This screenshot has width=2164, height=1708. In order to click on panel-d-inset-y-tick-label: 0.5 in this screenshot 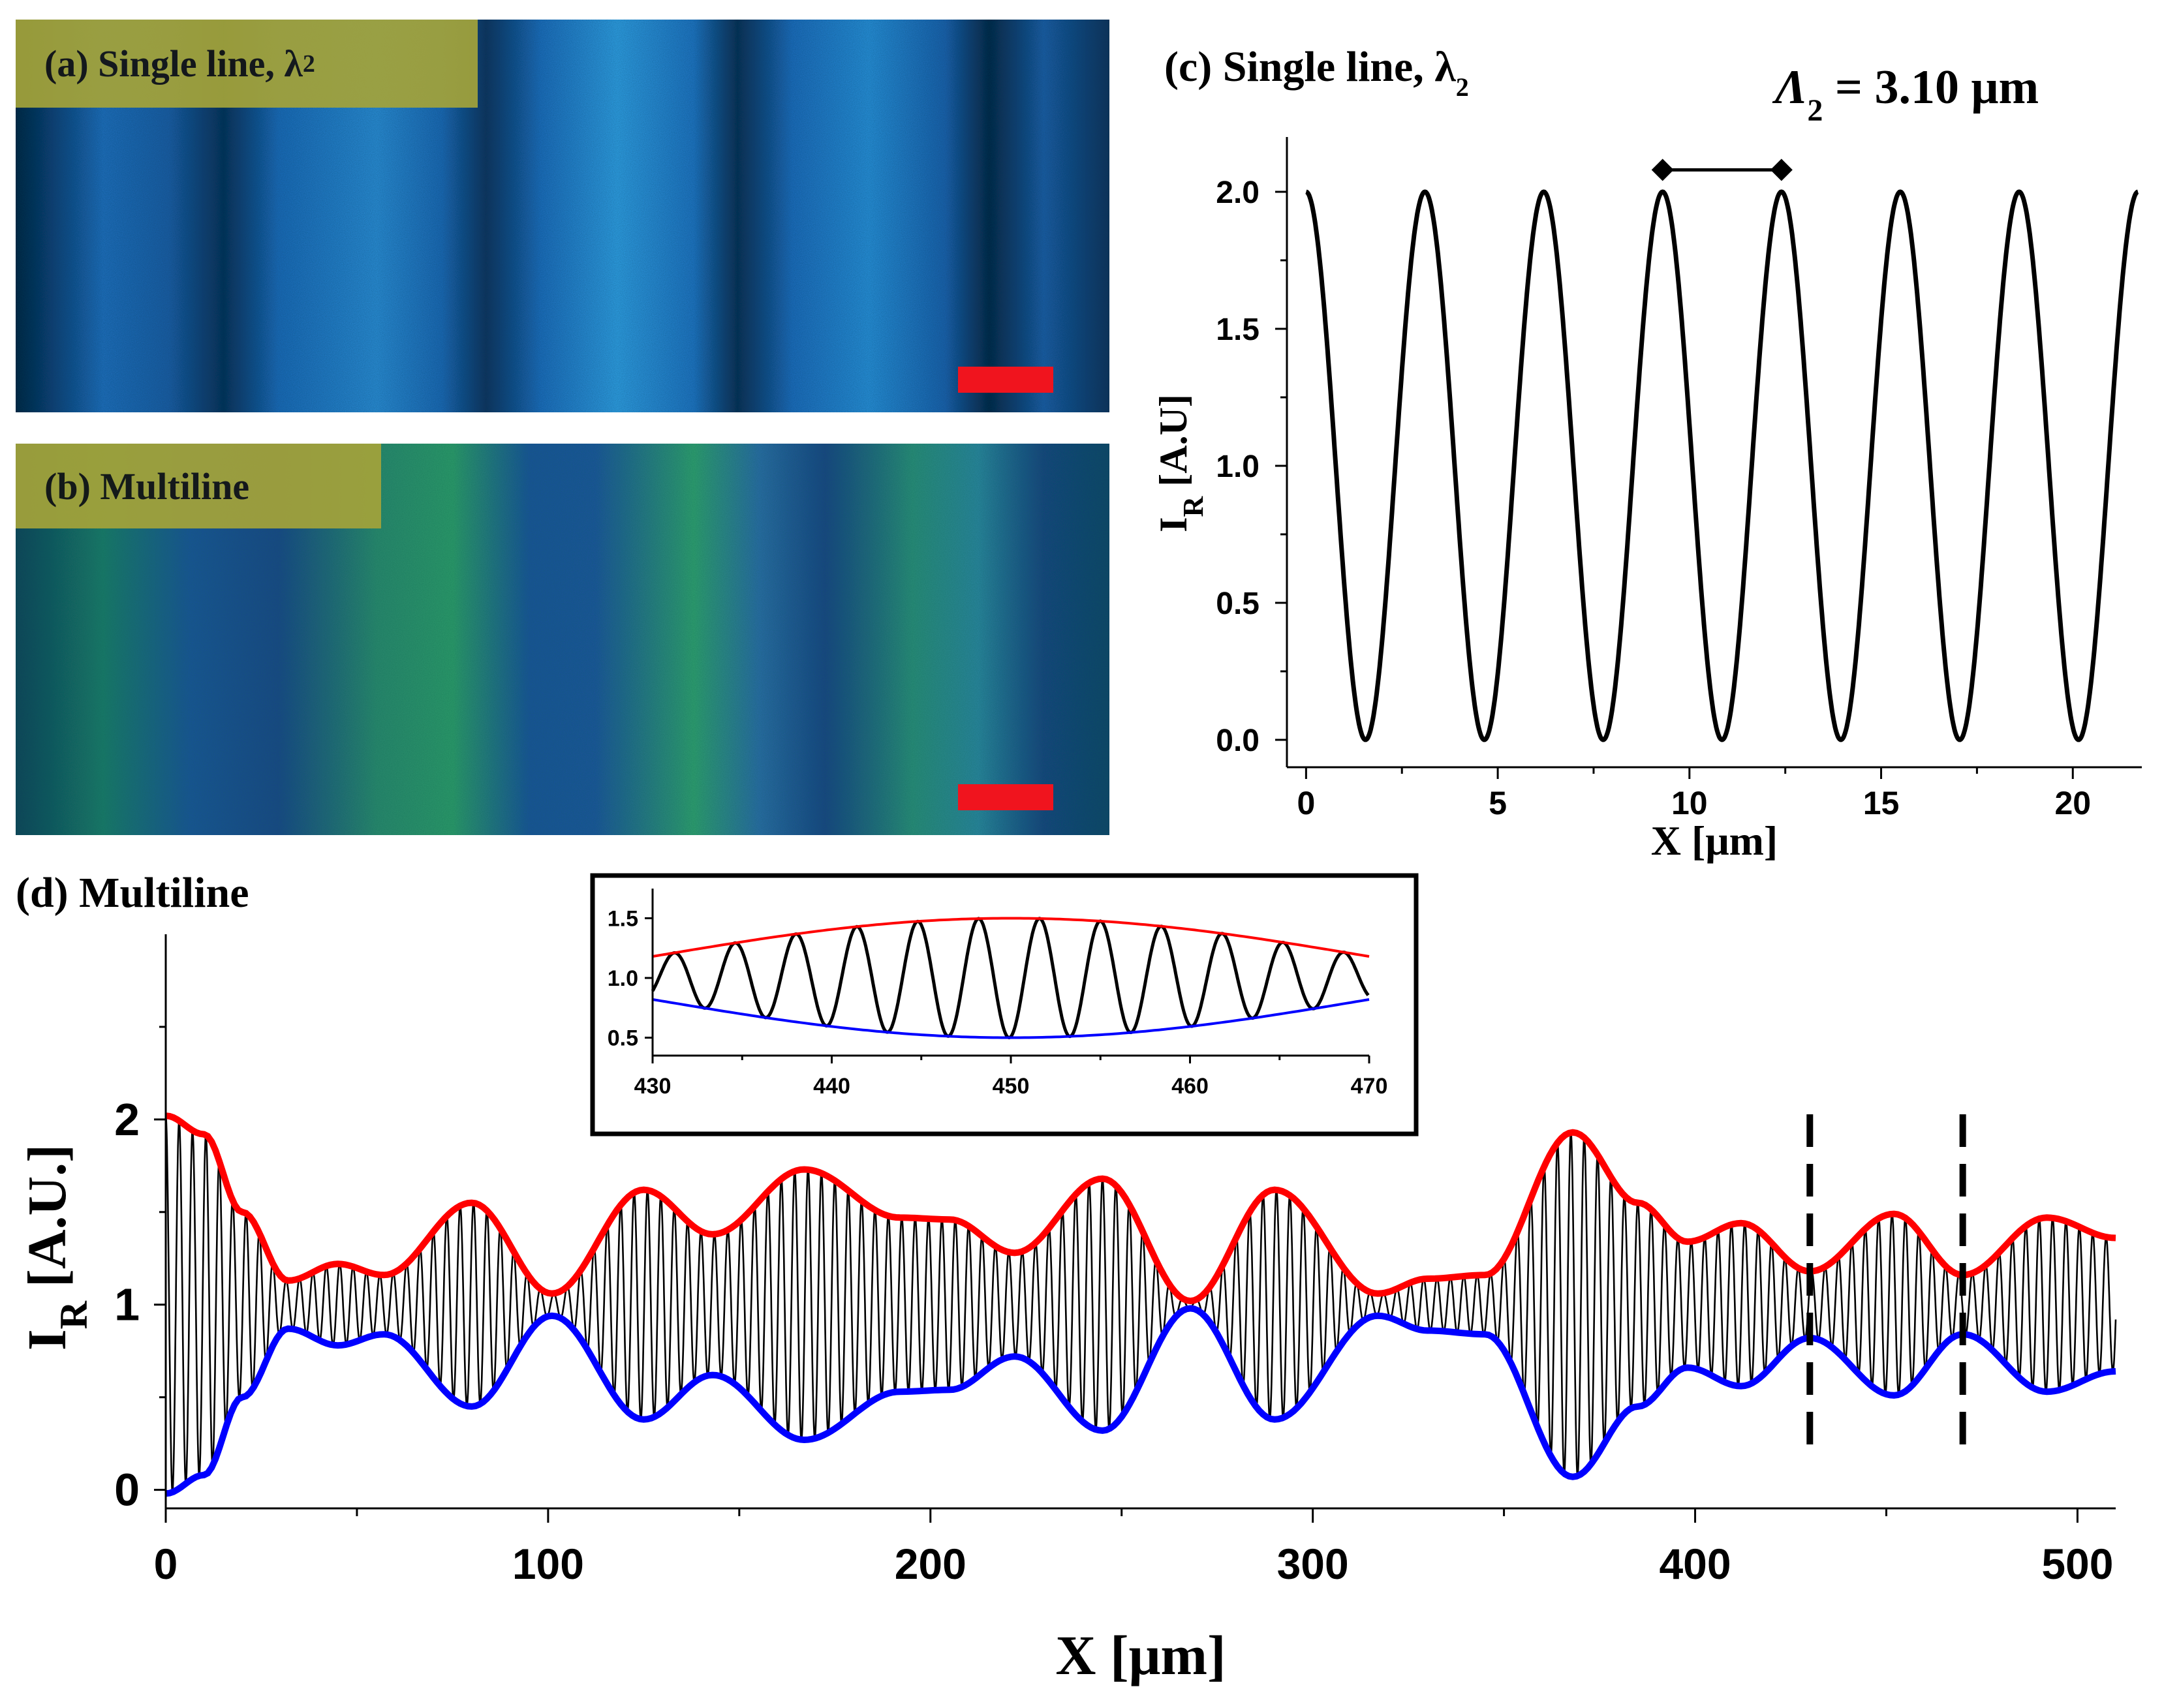, I will do `click(623, 1039)`.